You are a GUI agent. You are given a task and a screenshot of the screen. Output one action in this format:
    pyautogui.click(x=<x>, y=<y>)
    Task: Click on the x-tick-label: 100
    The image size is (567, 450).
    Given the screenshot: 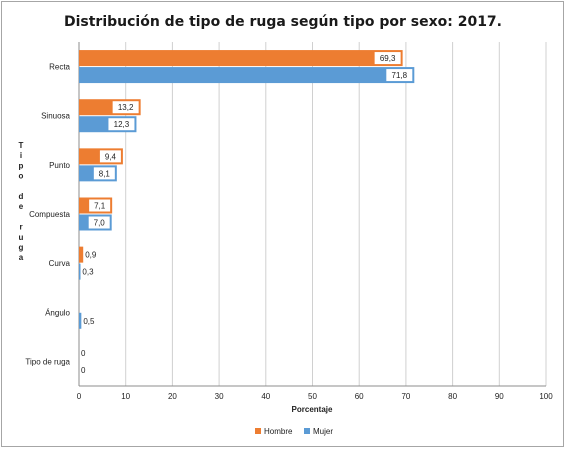 What is the action you would take?
    pyautogui.click(x=546, y=396)
    